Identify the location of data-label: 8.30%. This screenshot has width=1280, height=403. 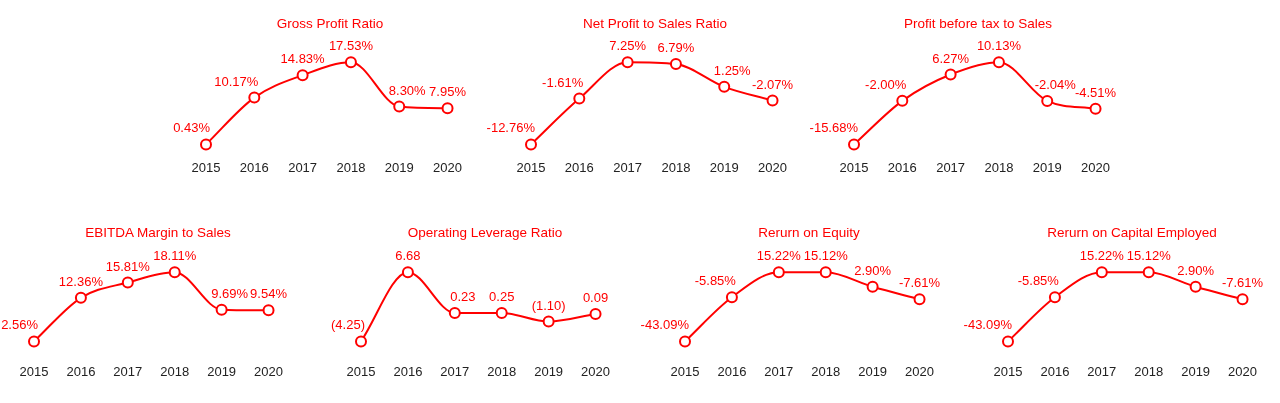
(407, 90).